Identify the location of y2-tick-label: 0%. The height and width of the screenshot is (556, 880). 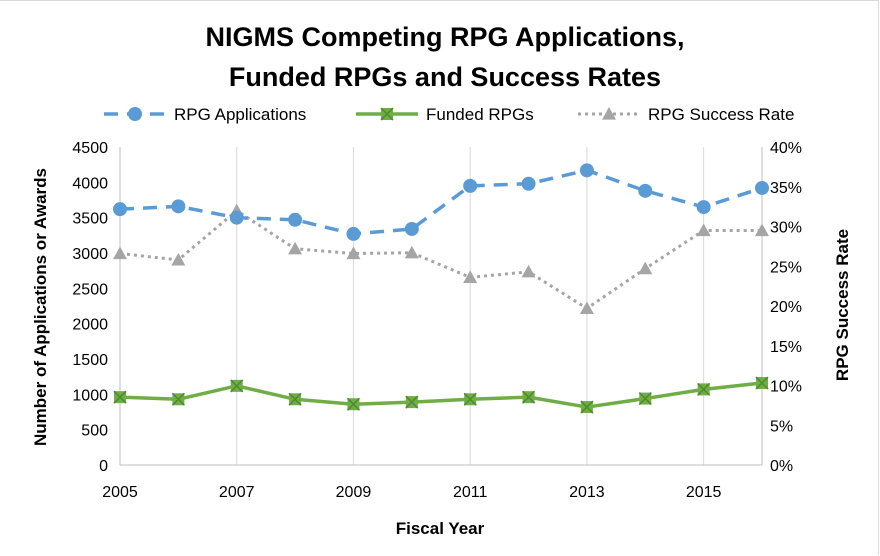
(781, 466).